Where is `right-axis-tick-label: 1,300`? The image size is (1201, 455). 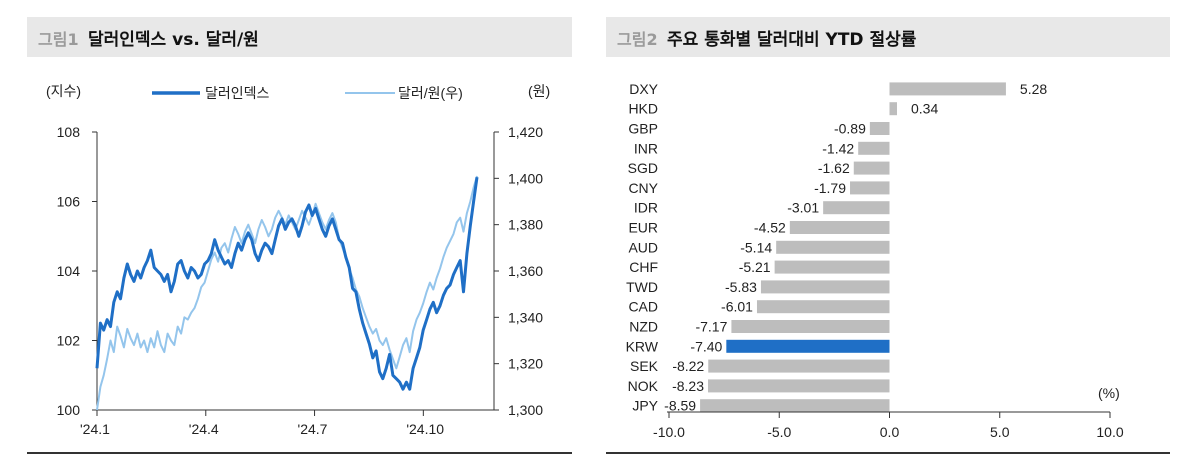
right-axis-tick-label: 1,300 is located at coordinates (525, 410).